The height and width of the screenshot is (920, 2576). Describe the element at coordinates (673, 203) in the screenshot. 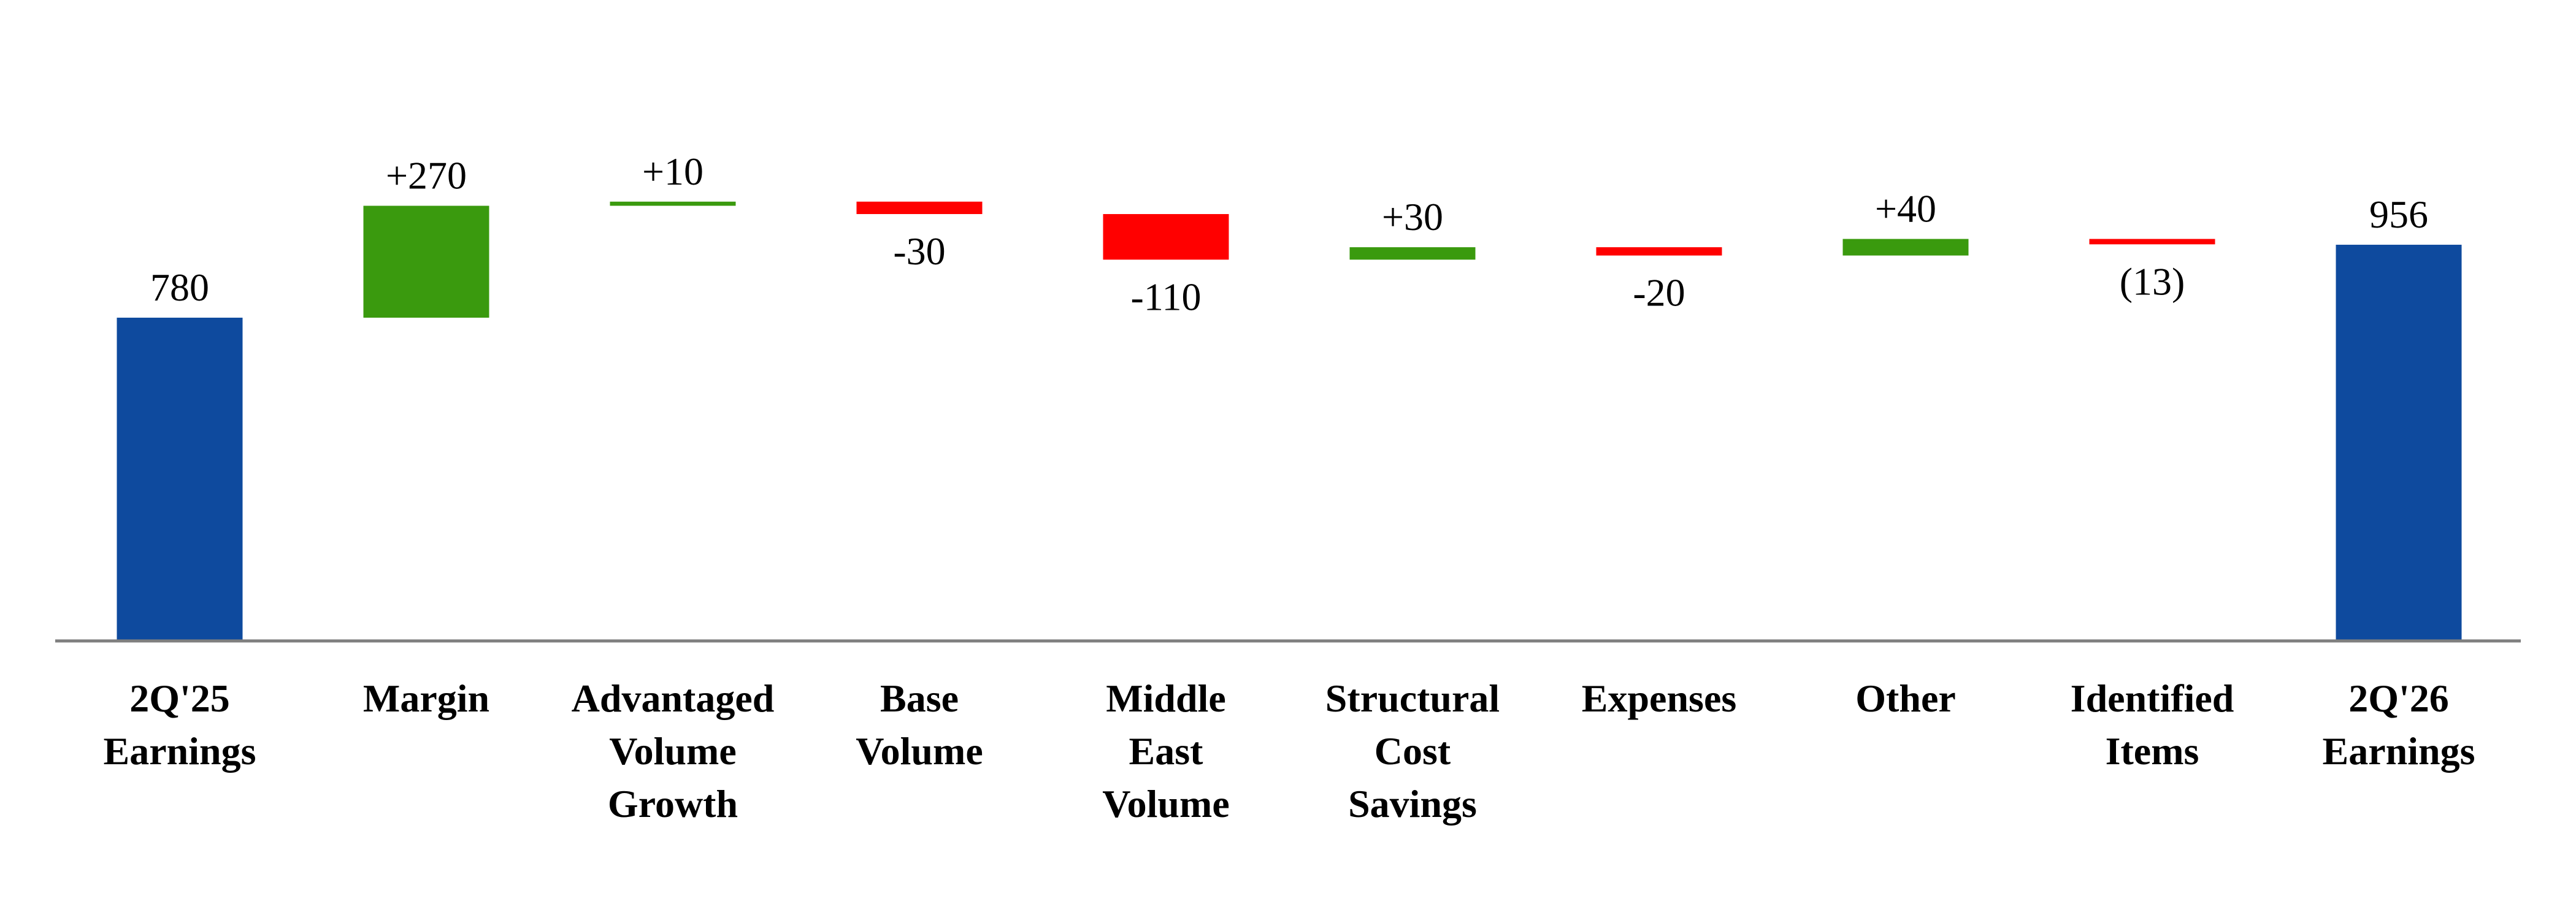

I see `bar-advantaged-volume-growth` at that location.